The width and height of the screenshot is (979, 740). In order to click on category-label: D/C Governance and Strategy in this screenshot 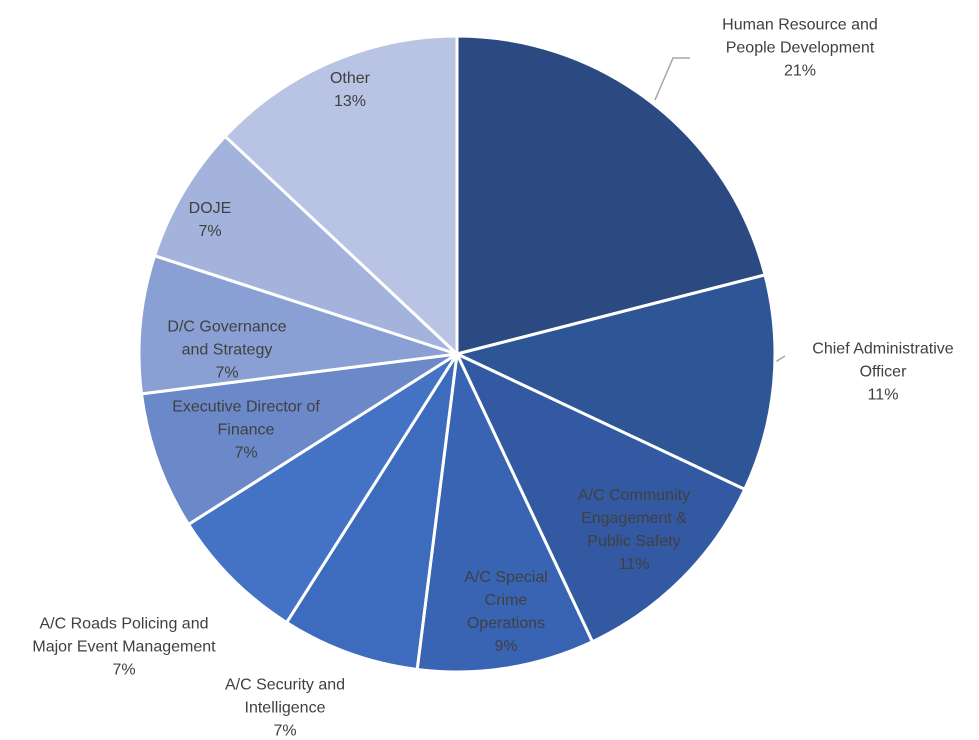, I will do `click(227, 338)`.